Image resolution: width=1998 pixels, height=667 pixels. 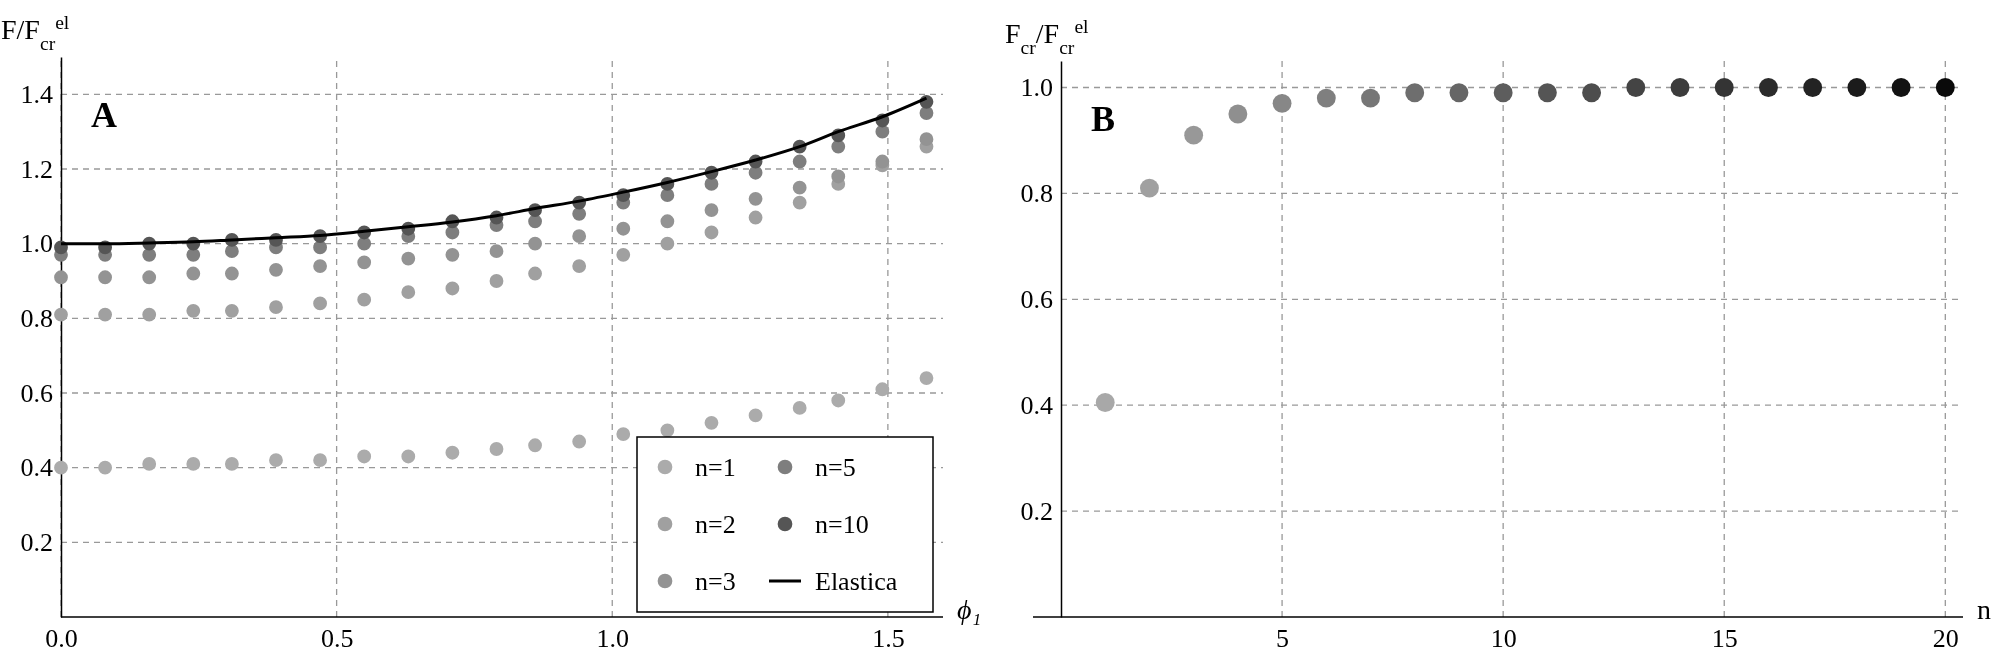 I want to click on x-tick-label: 1.0, so click(x=612, y=639).